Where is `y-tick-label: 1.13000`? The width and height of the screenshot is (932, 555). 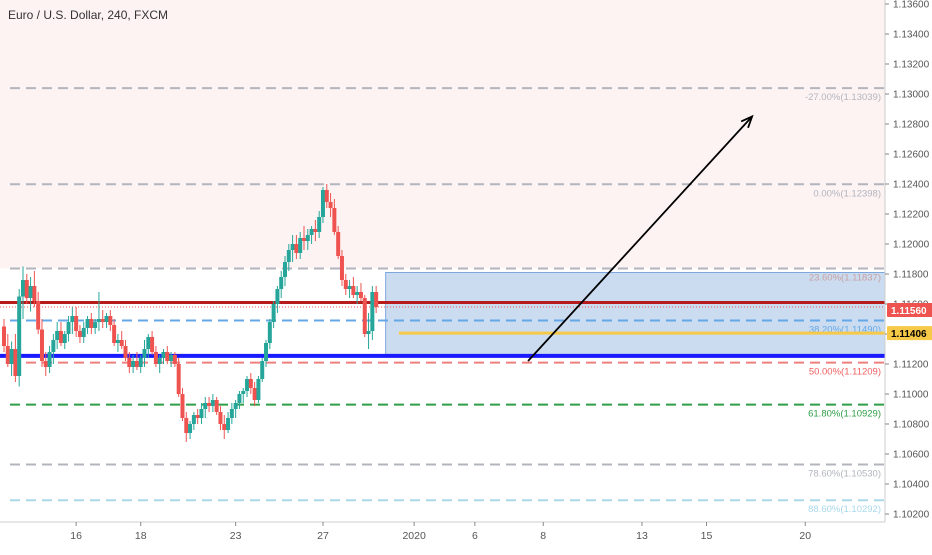
y-tick-label: 1.13000 is located at coordinates (911, 95).